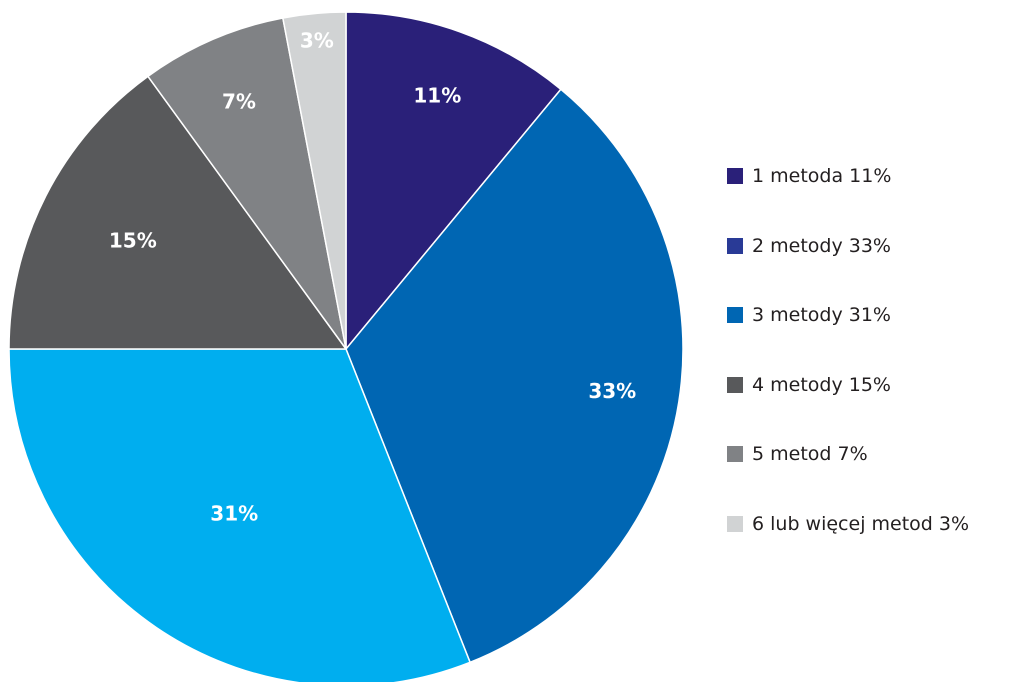  I want to click on legend-label: 3 metody 31%, so click(821, 315).